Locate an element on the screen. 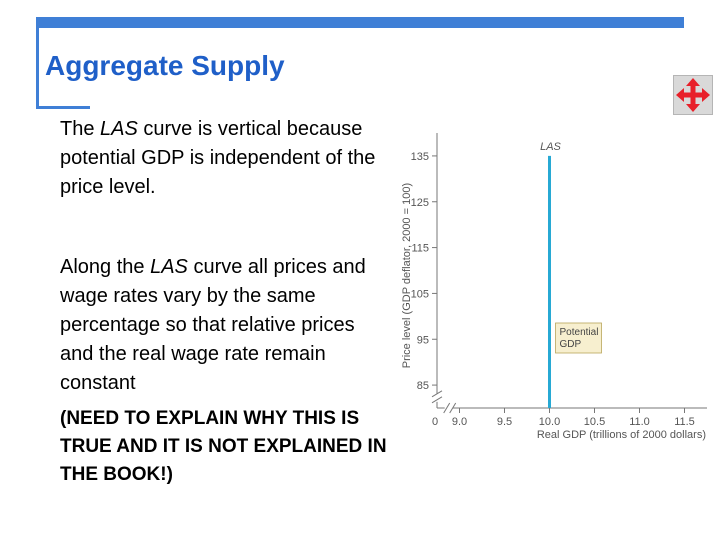 The height and width of the screenshot is (540, 720). slide-title: Aggregate Supply is located at coordinates (165, 65).